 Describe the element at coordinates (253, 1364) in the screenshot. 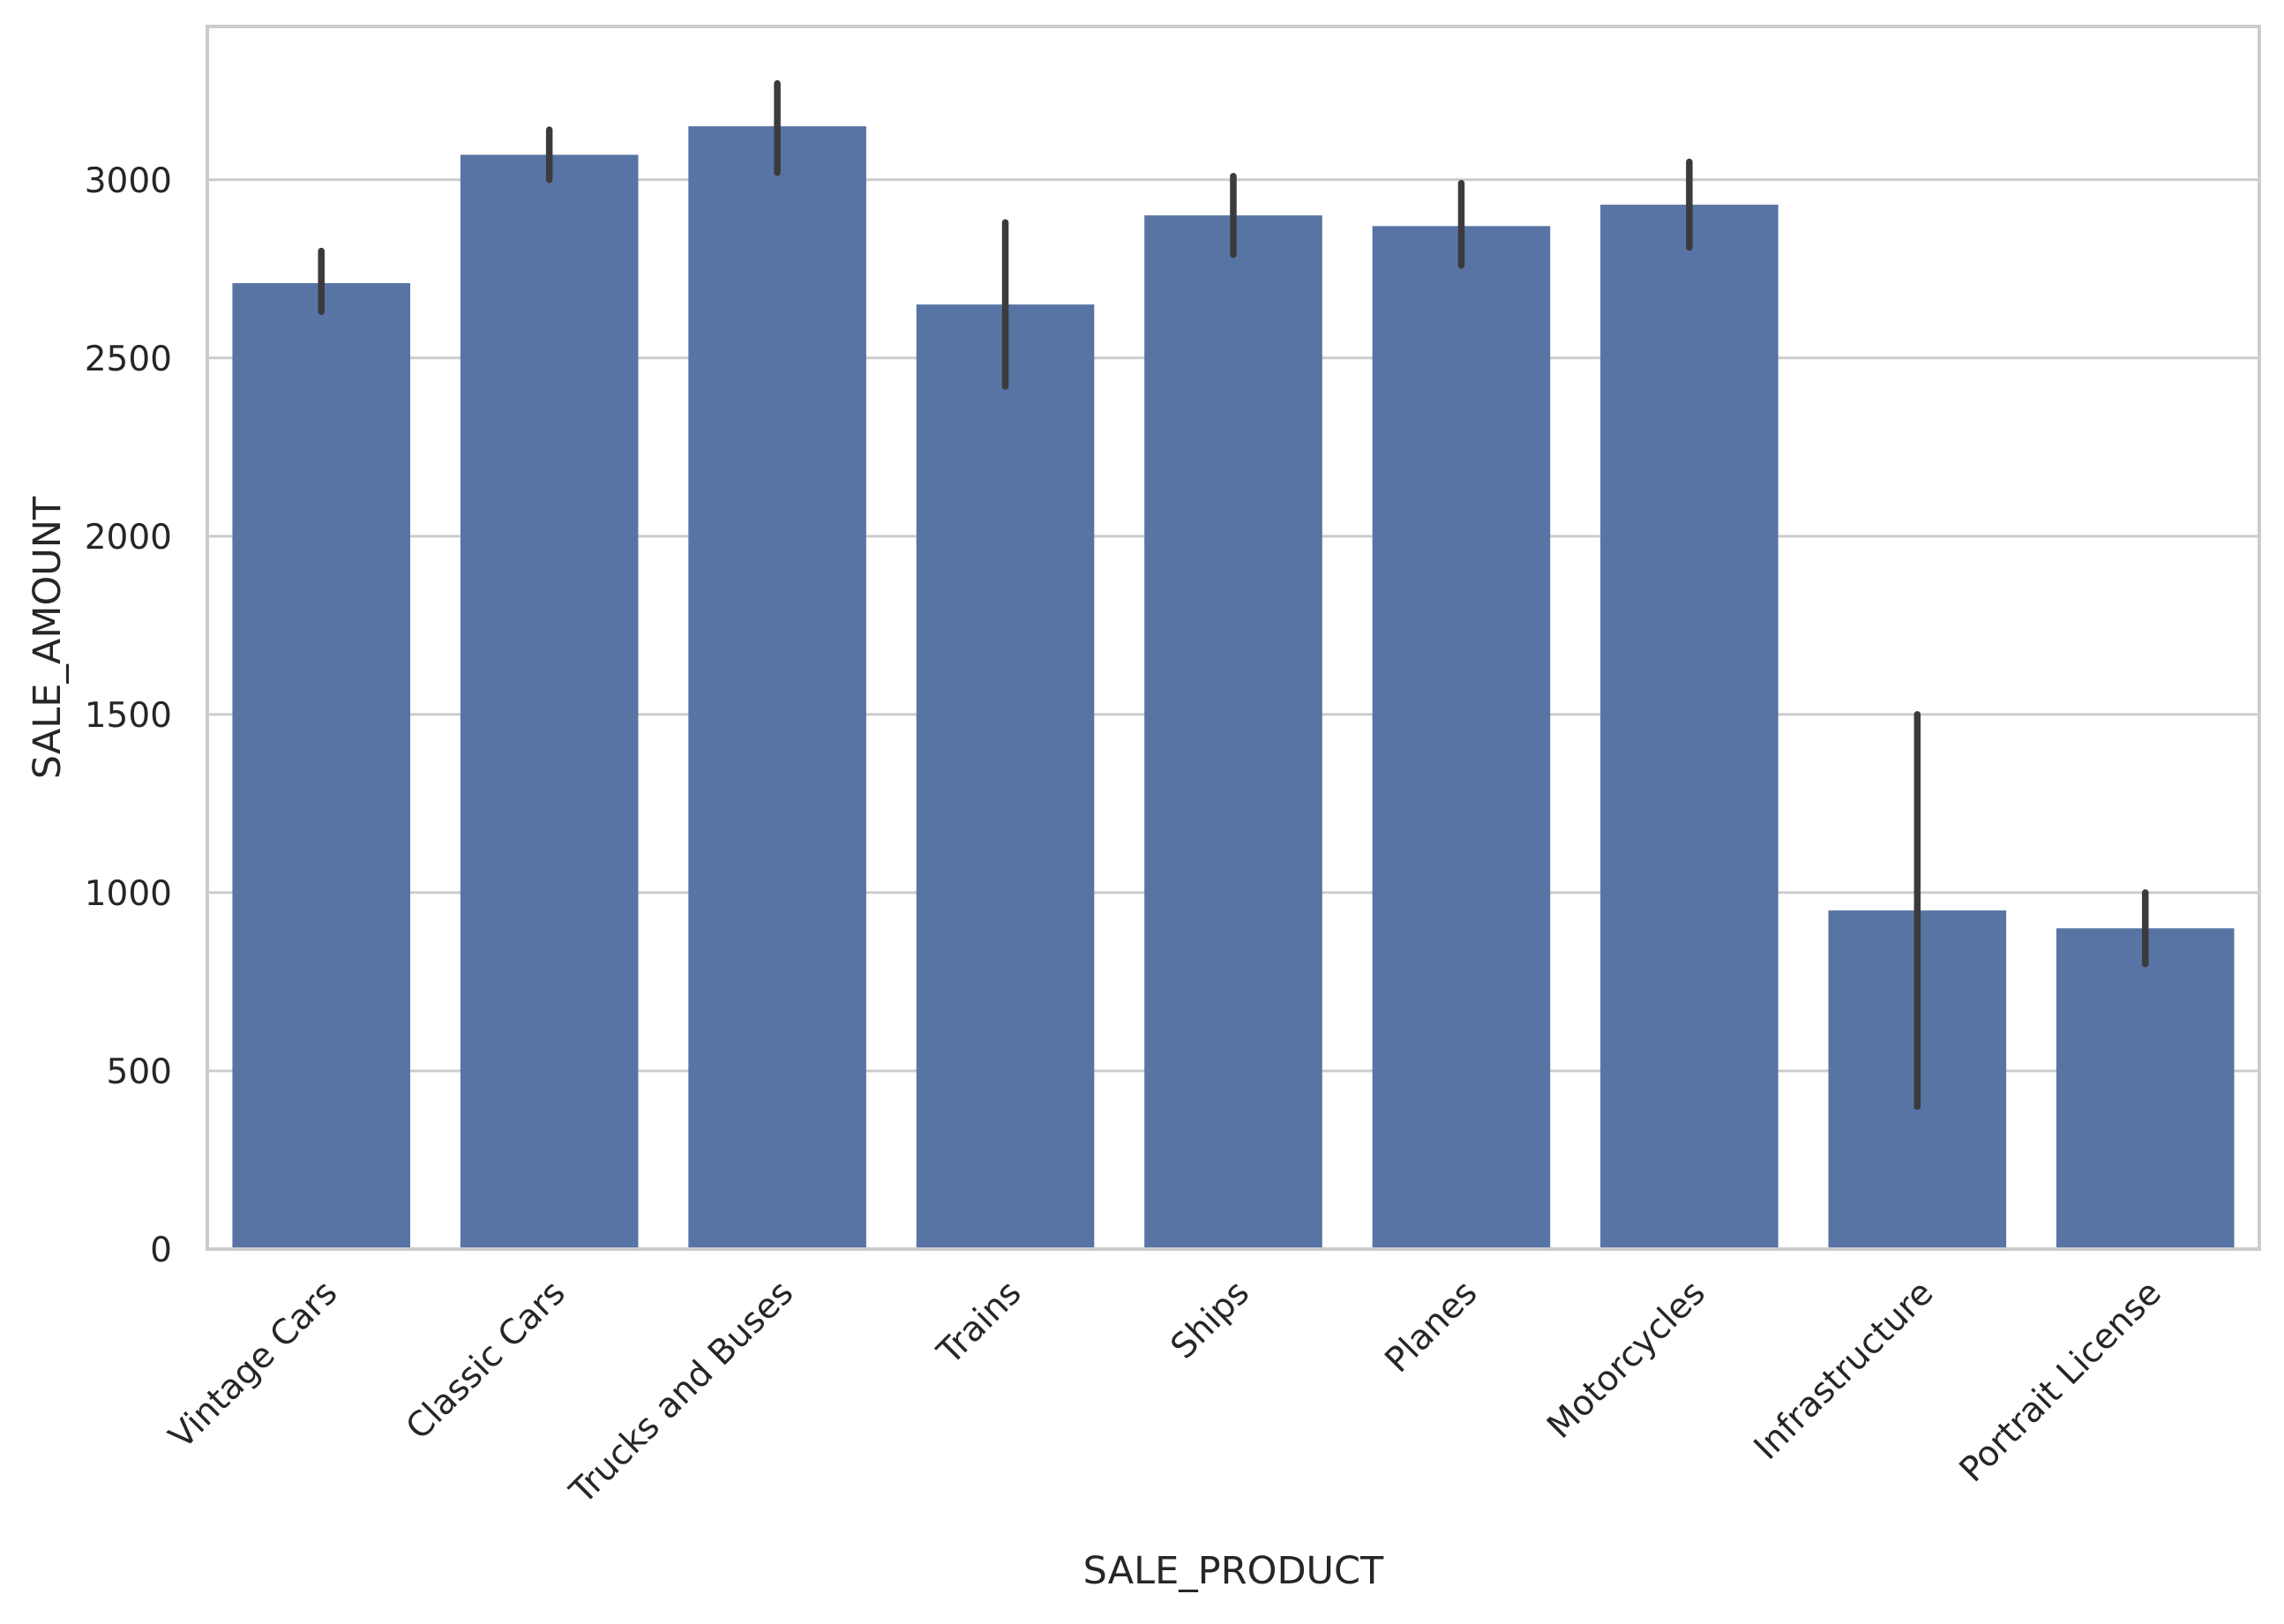

I see `x-tick-label: Vintage Cars` at that location.